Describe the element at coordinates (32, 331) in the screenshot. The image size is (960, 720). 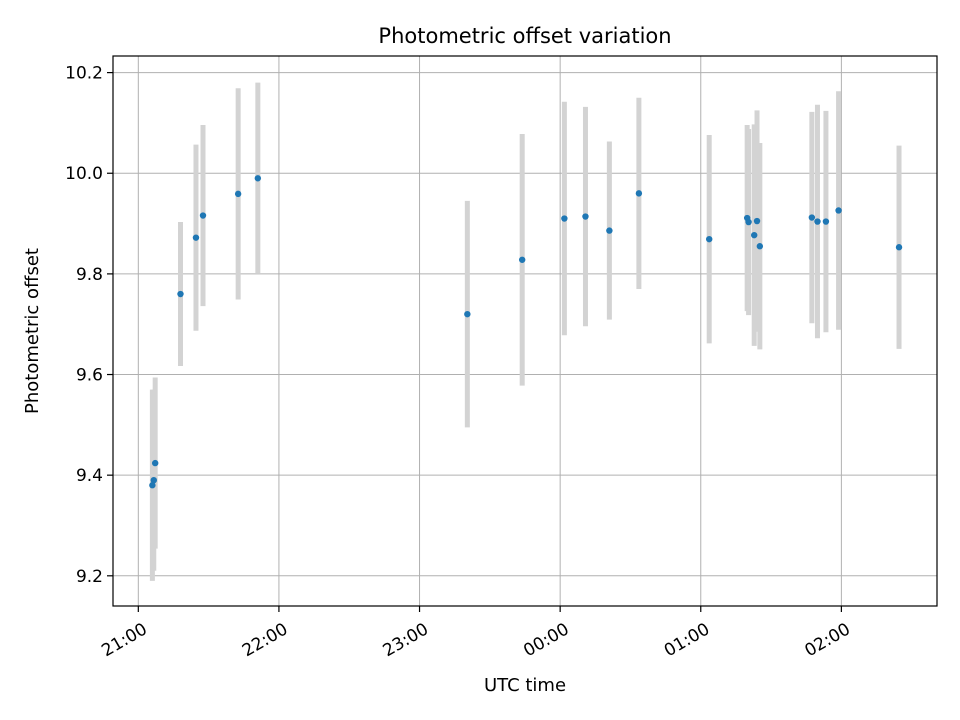
I see `y-axis-label: Photometric offset` at that location.